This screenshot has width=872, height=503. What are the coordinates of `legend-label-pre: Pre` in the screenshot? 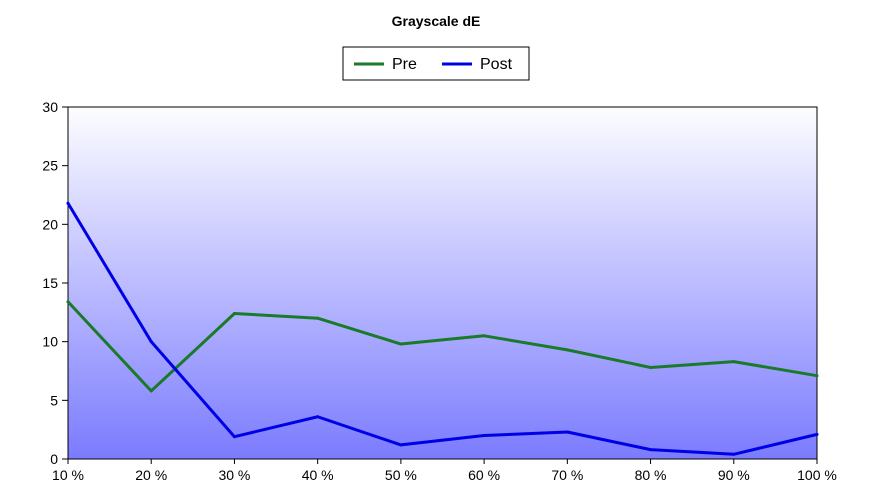 It's located at (404, 64).